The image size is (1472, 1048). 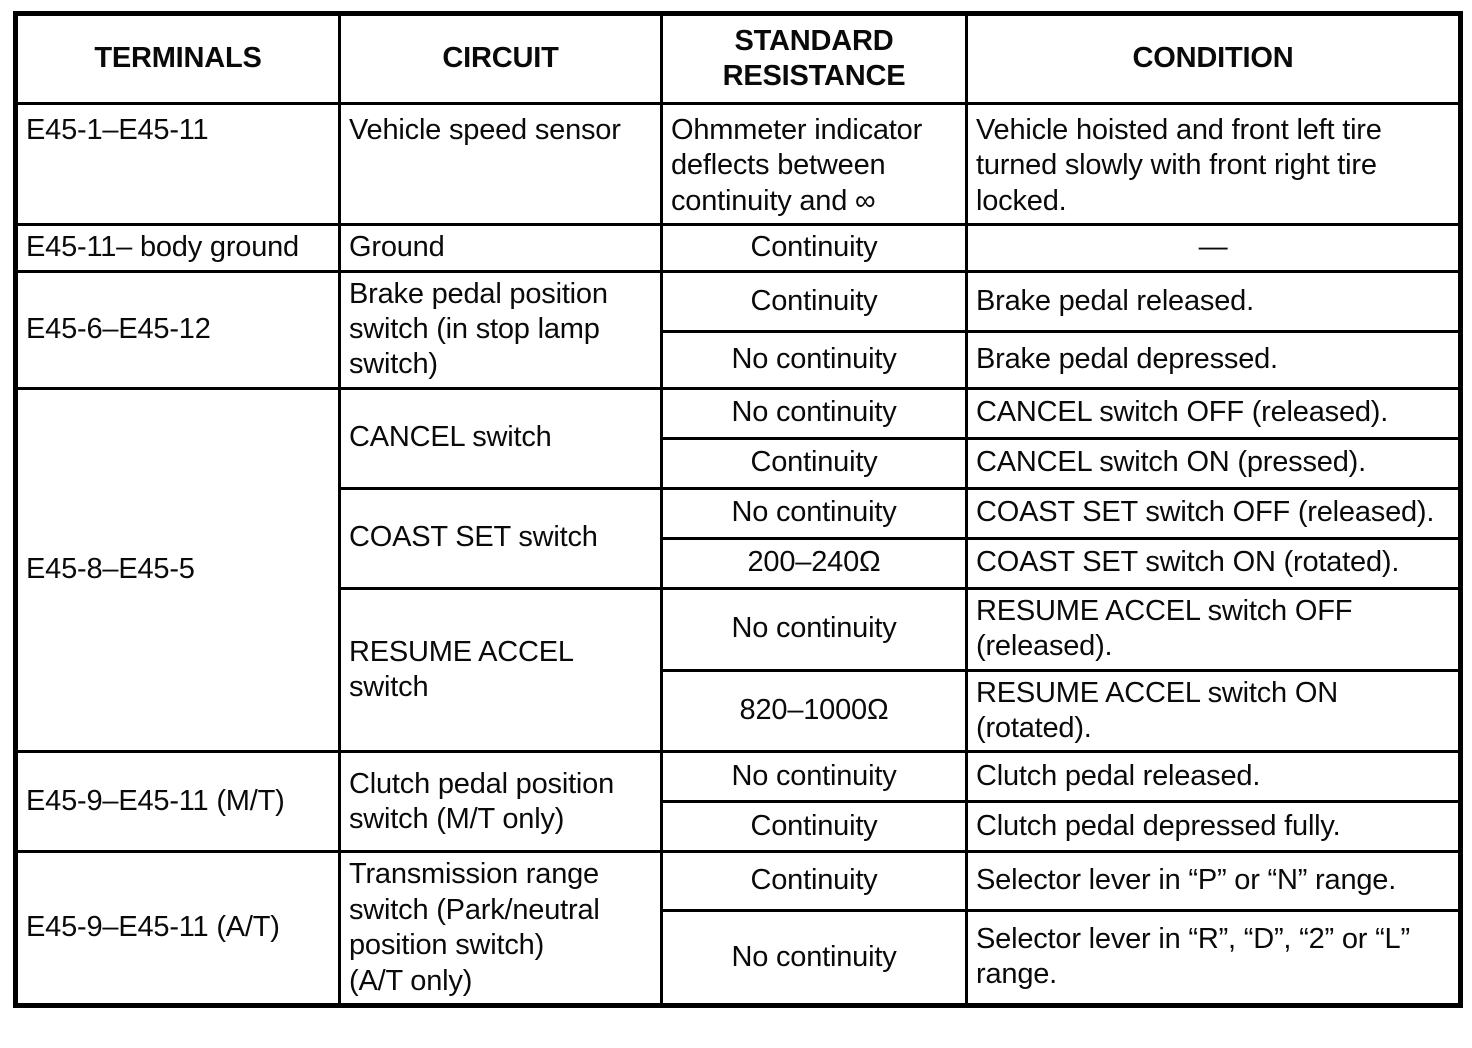 I want to click on condition-cell: COAST SET switch OFF (released)., so click(x=1213, y=513).